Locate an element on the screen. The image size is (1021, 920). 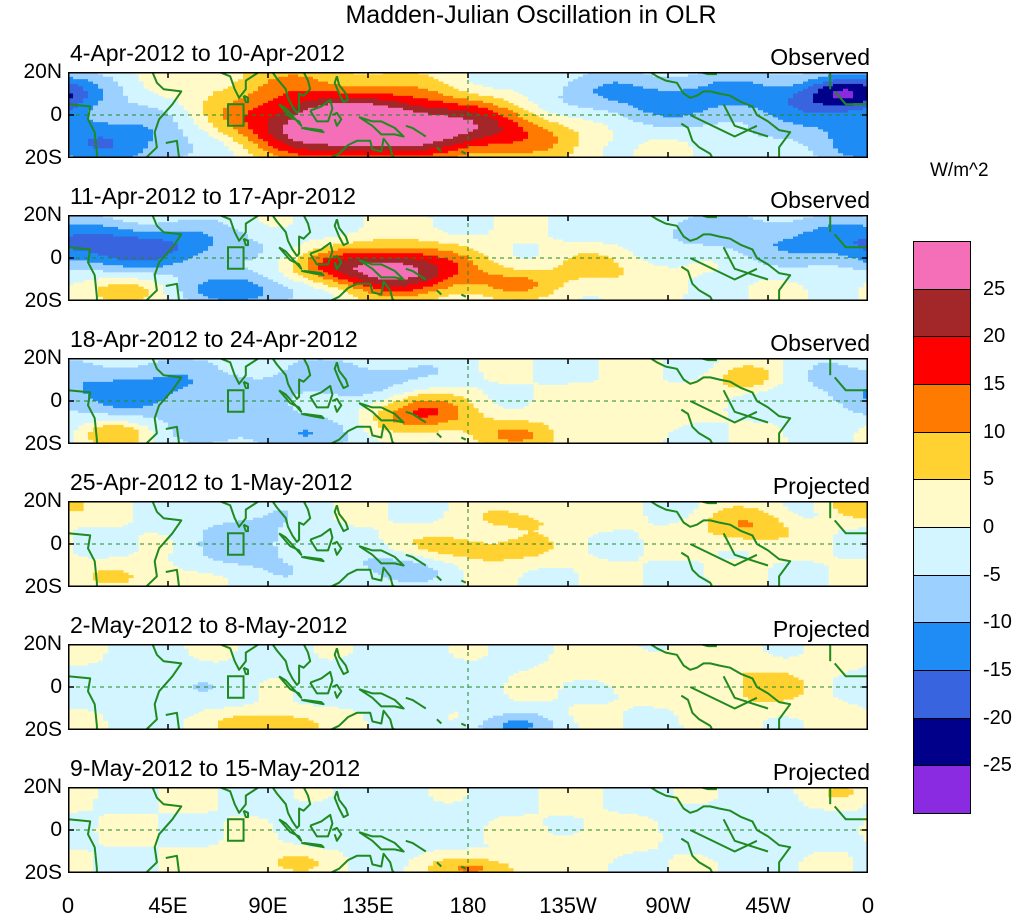
colorbar-label: 20 is located at coordinates (994, 336).